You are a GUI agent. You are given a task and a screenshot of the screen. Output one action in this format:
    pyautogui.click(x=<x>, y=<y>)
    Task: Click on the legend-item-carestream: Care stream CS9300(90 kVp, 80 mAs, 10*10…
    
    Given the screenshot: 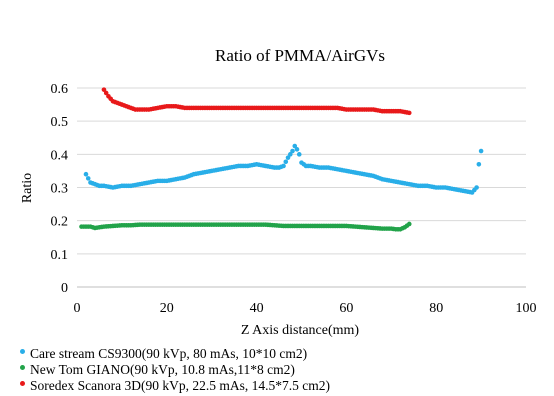 What is the action you would take?
    pyautogui.click(x=280, y=354)
    